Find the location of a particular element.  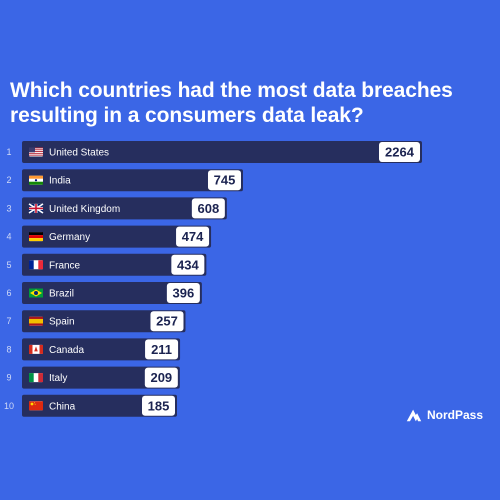

rank-label: 9 is located at coordinates (8, 378).